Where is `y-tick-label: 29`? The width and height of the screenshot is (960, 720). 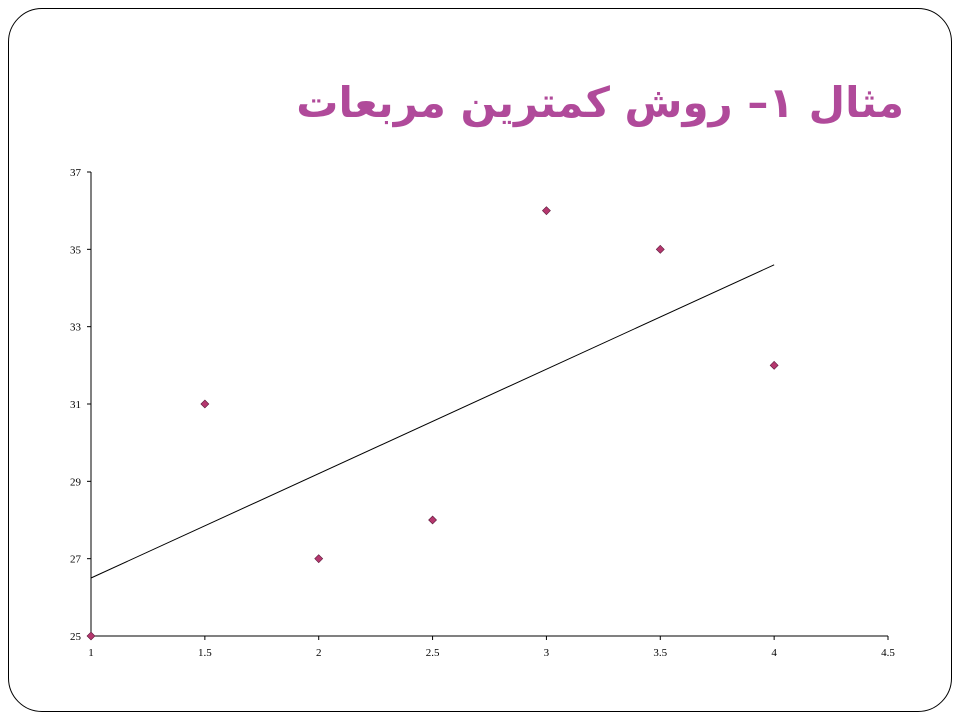 y-tick-label: 29 is located at coordinates (76, 482).